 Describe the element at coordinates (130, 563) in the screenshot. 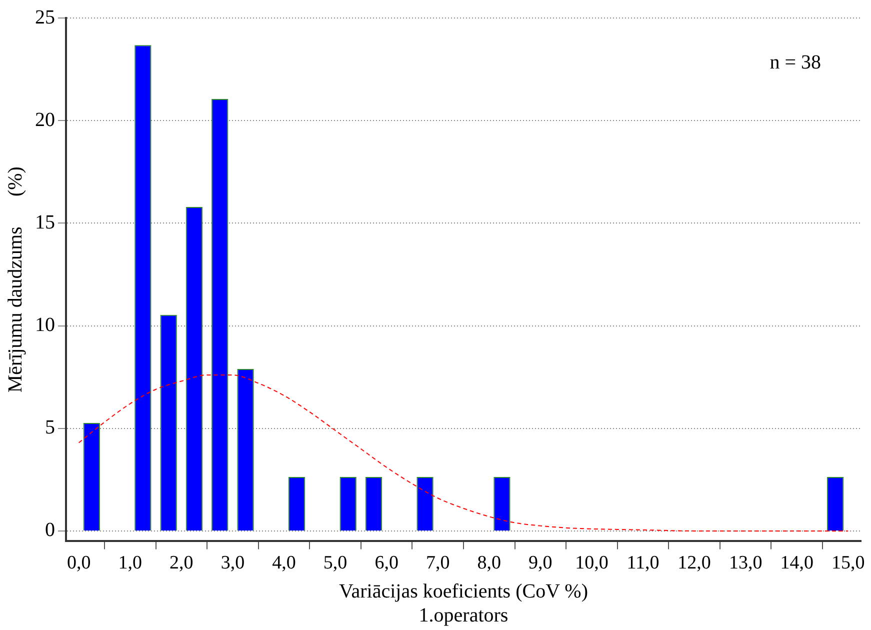

I see `x-tick-label: 1,0` at that location.